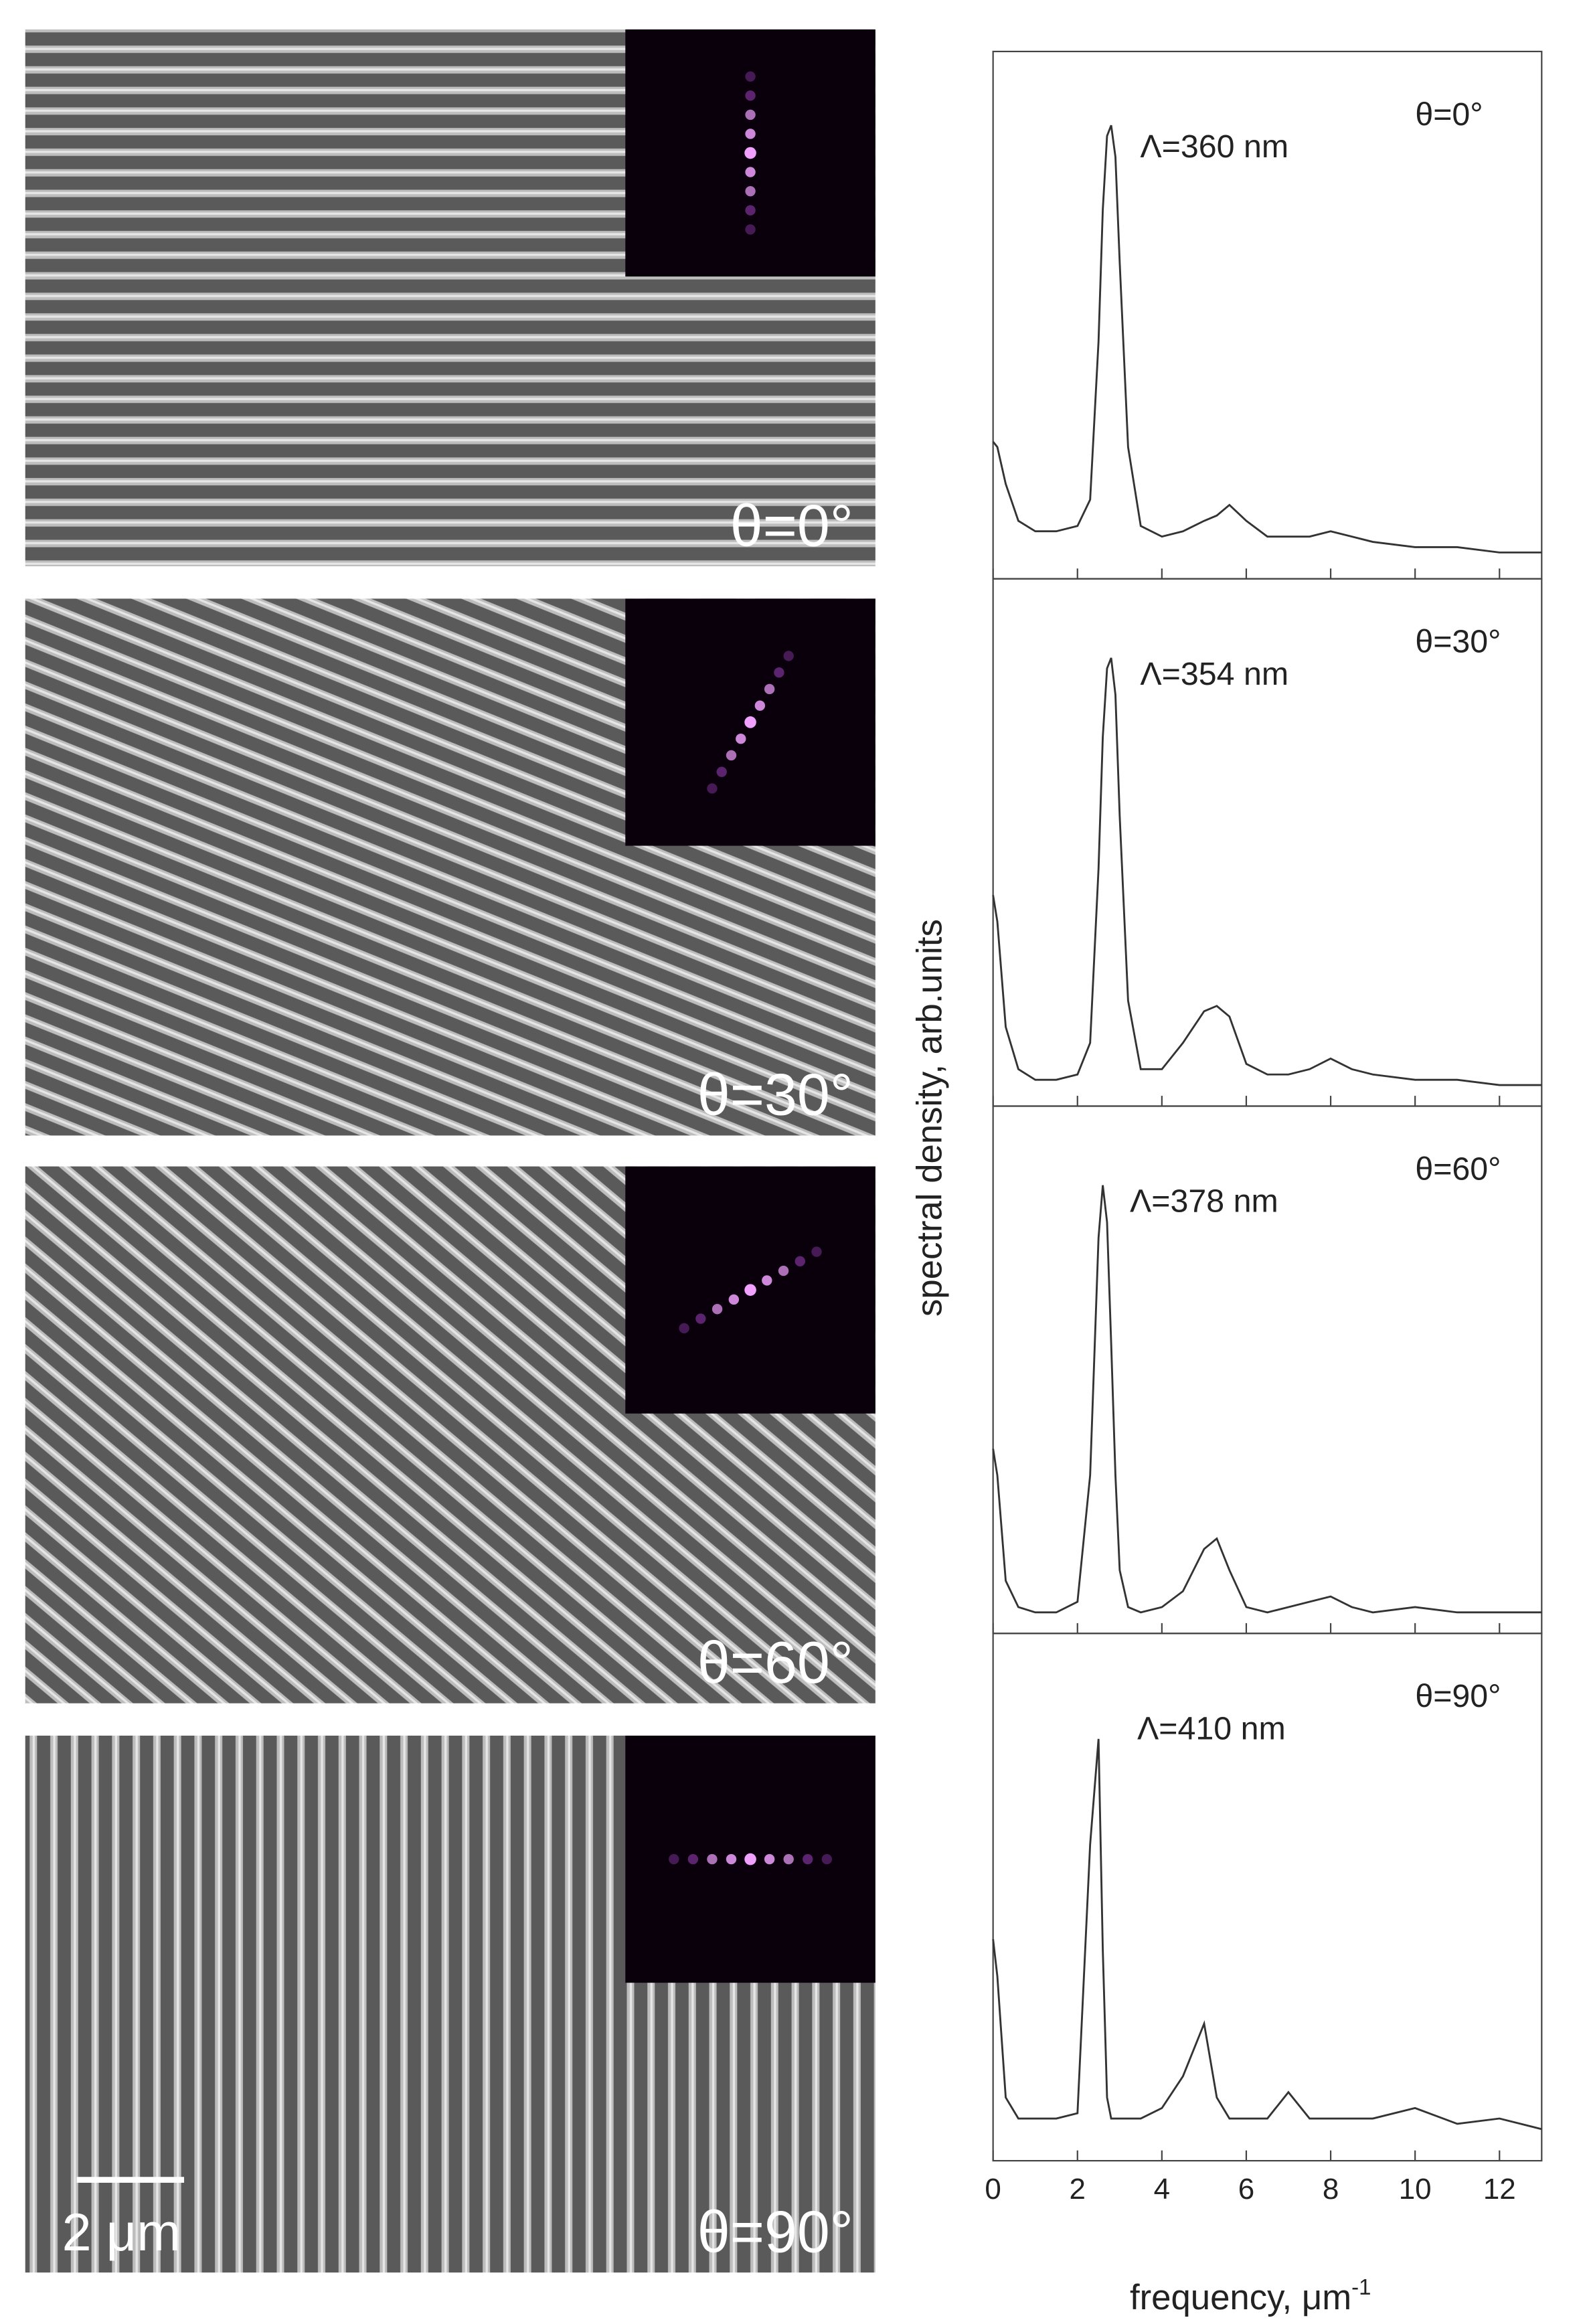 The image size is (1589, 2324). I want to click on x-tick-label: 0, so click(993, 2189).